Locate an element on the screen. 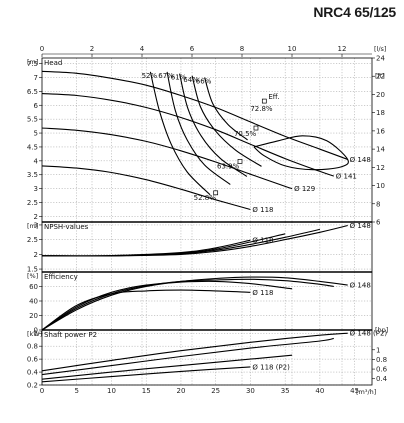  ytick-label: 0 is located at coordinates (36, 331).